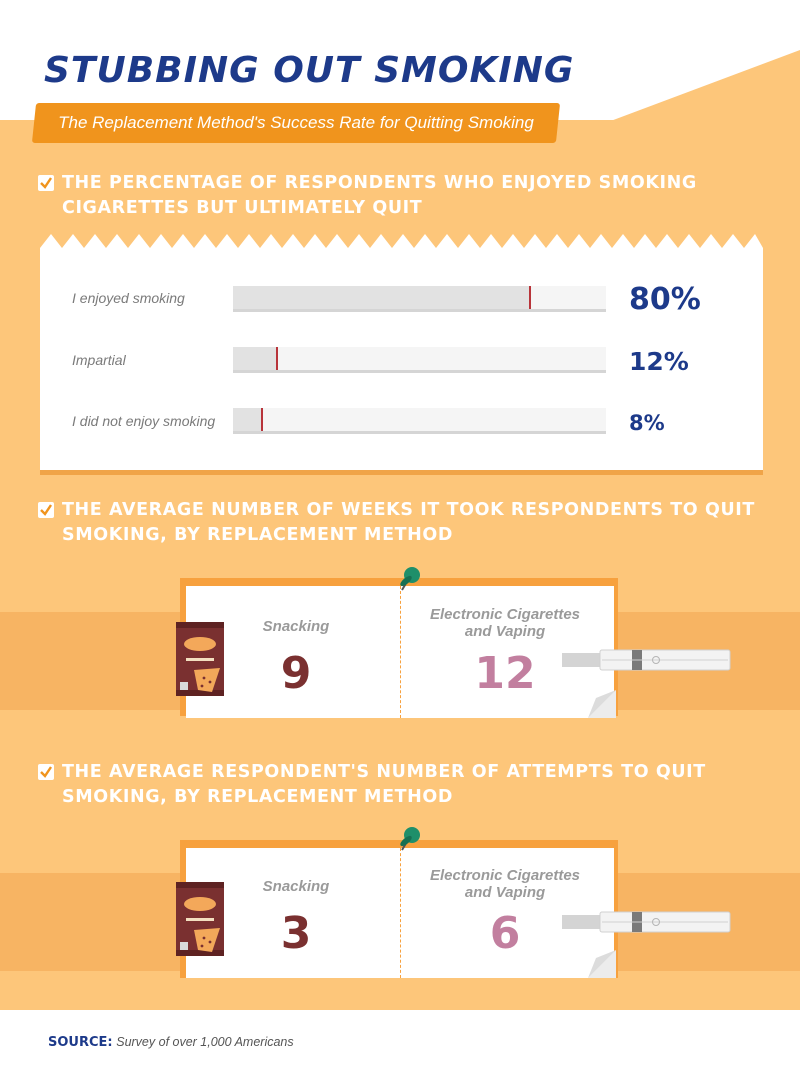 The image size is (800, 1073). I want to click on page-title: STUBBING OUT SMOKING, so click(309, 70).